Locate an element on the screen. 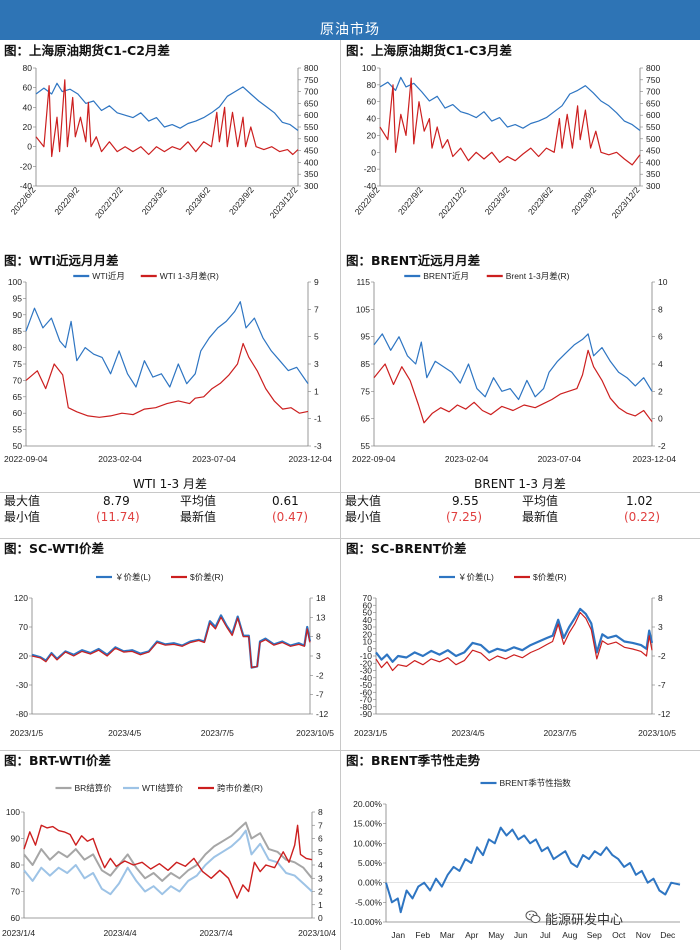 Image resolution: width=700 pixels, height=950 pixels. wti-min-value: (11.74) is located at coordinates (118, 517).